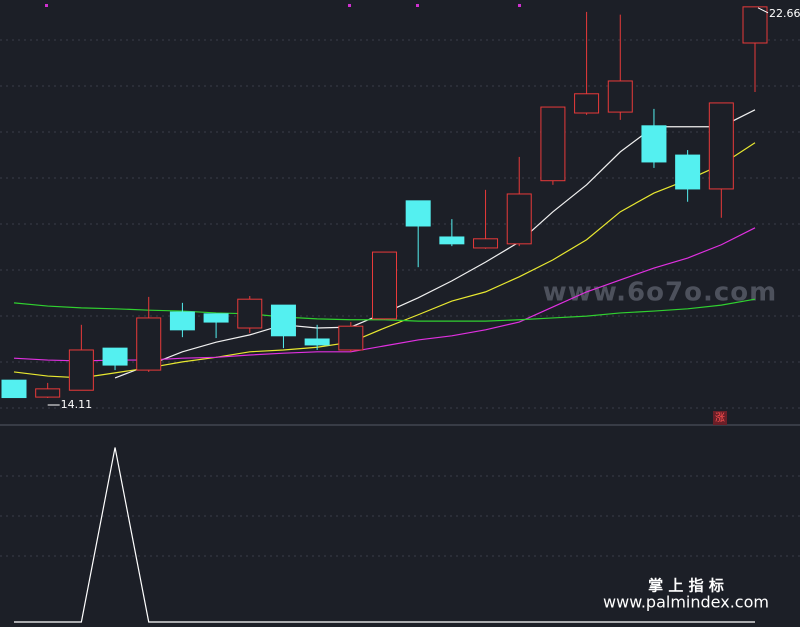  Describe the element at coordinates (763, 10) in the screenshot. I see `annotation-arrow` at that location.